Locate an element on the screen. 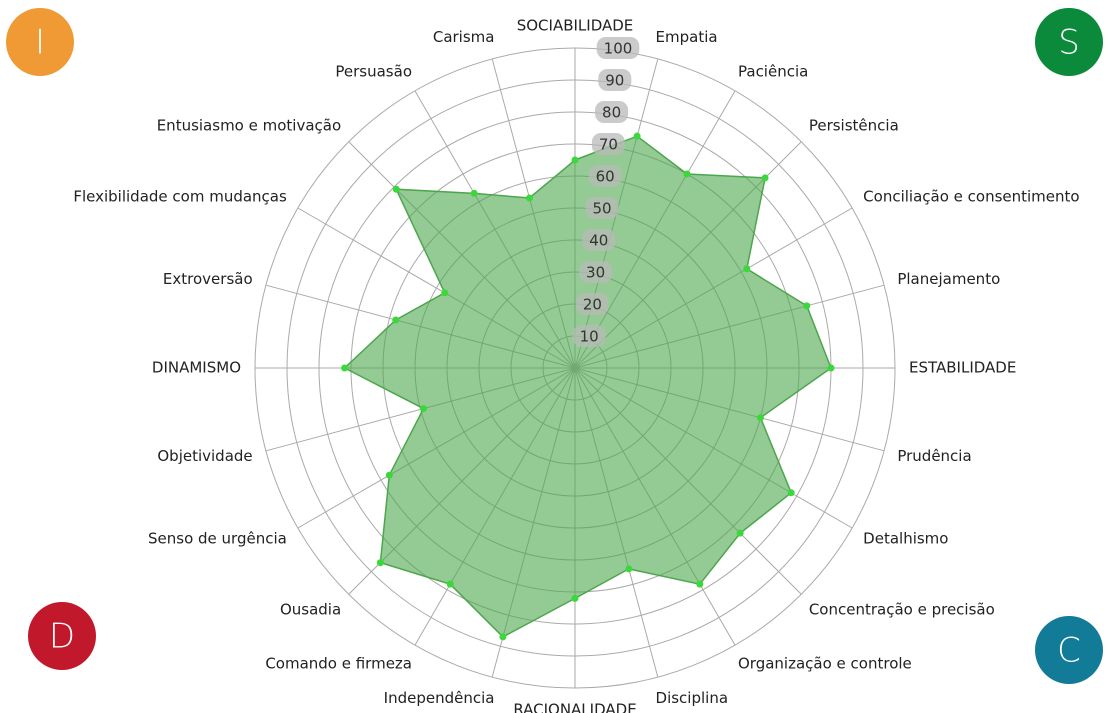 The height and width of the screenshot is (713, 1111). category-label: Paciência is located at coordinates (773, 71).